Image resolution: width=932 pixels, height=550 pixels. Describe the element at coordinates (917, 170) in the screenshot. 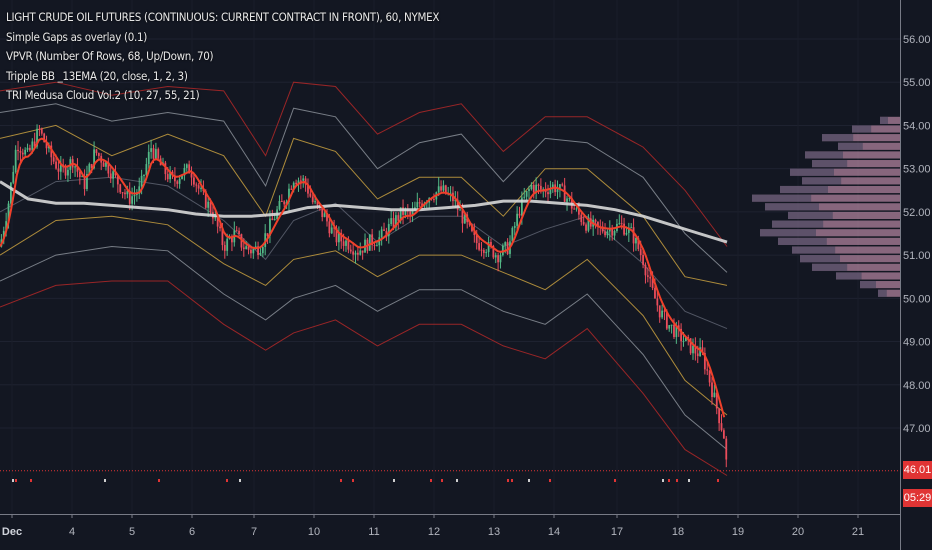

I see `y-tick-label: 53.00` at that location.